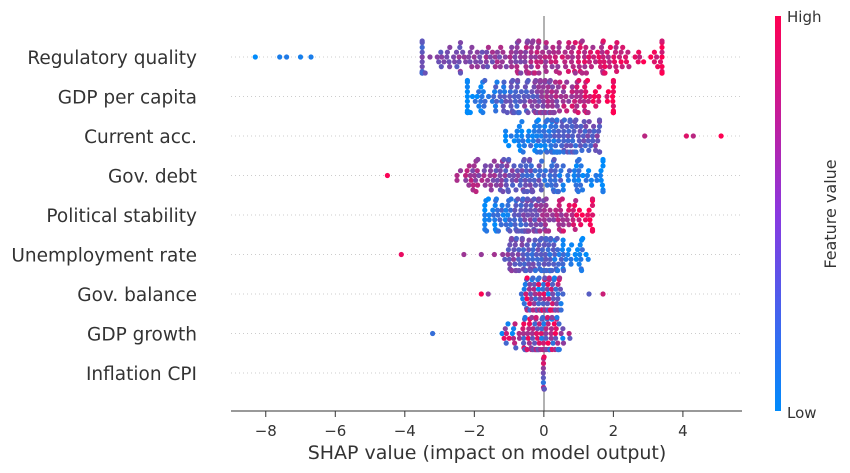  Describe the element at coordinates (405, 431) in the screenshot. I see `x-tick-label: −4` at that location.